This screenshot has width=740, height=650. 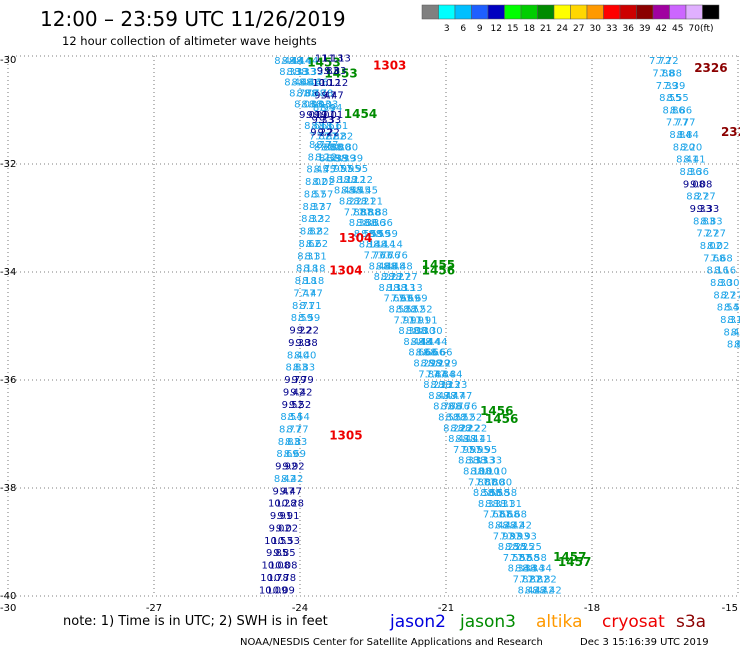 I want to click on x-tick-label: -30, so click(x=8, y=608).